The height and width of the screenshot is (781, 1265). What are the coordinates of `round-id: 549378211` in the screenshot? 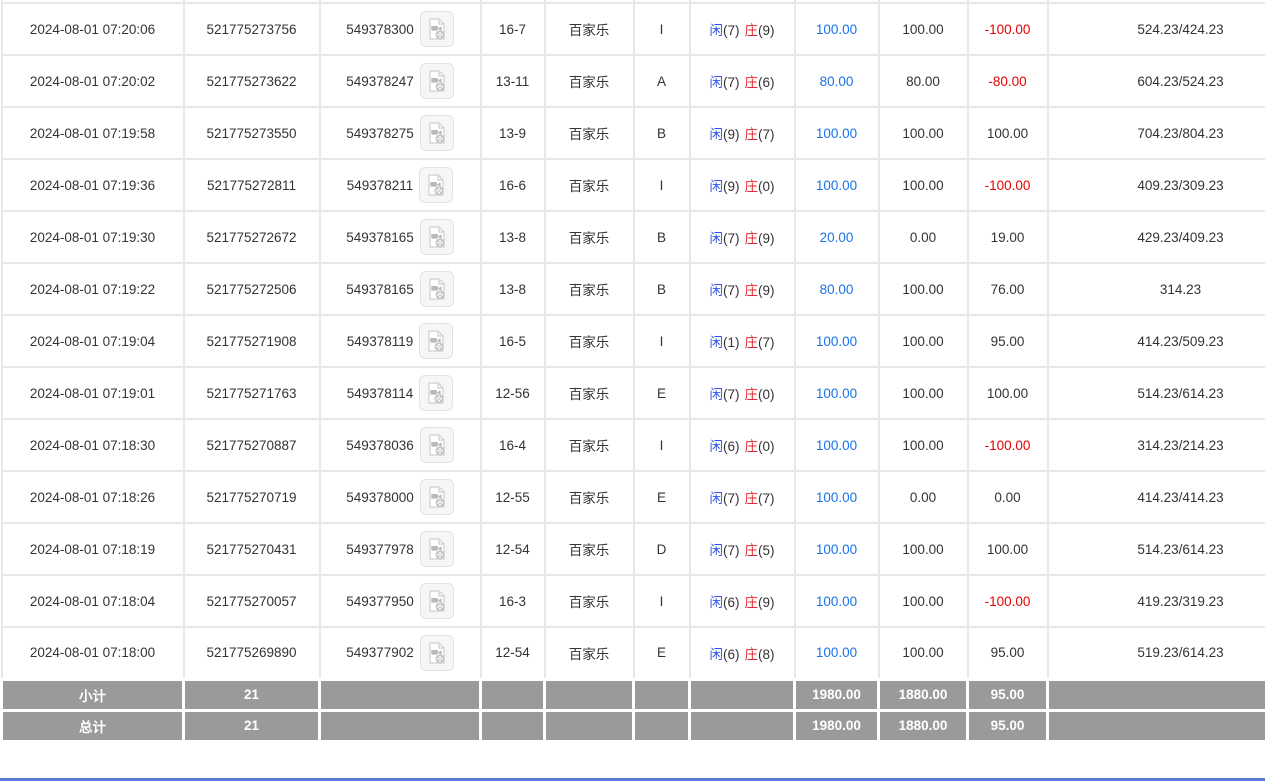 It's located at (380, 185).